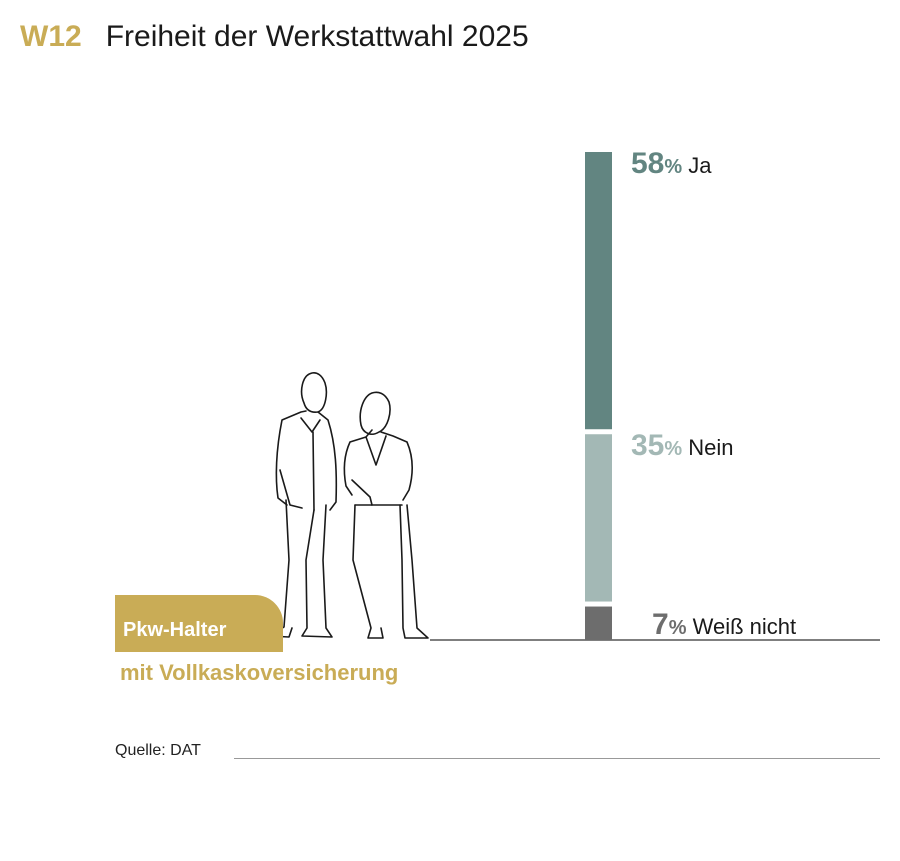 This screenshot has width=900, height=861. I want to click on data-value-weiss-nicht: 7, so click(660, 624).